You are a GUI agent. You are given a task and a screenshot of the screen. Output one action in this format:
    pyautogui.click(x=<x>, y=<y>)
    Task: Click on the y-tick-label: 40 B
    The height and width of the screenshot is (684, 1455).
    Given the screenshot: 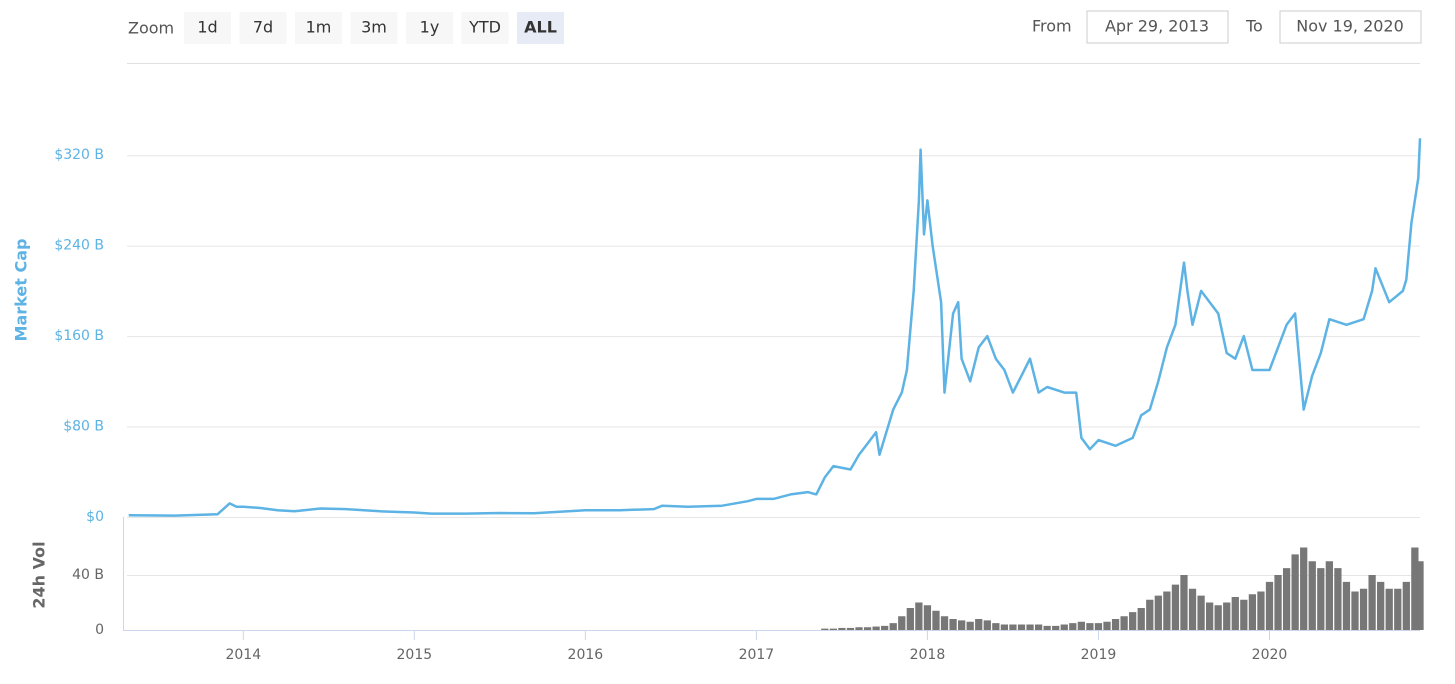 What is the action you would take?
    pyautogui.click(x=88, y=575)
    